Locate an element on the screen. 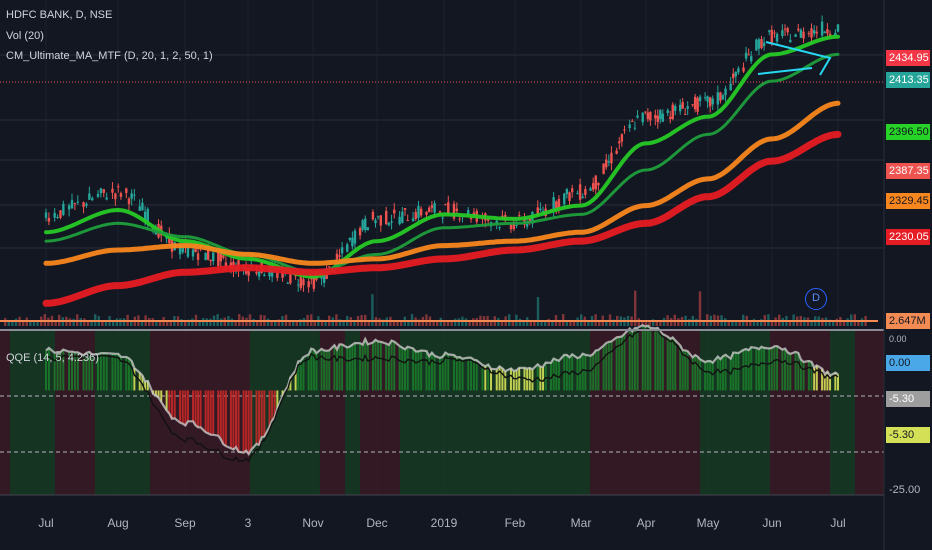 The image size is (932, 550). time-axis-tick-label: Feb is located at coordinates (515, 523).